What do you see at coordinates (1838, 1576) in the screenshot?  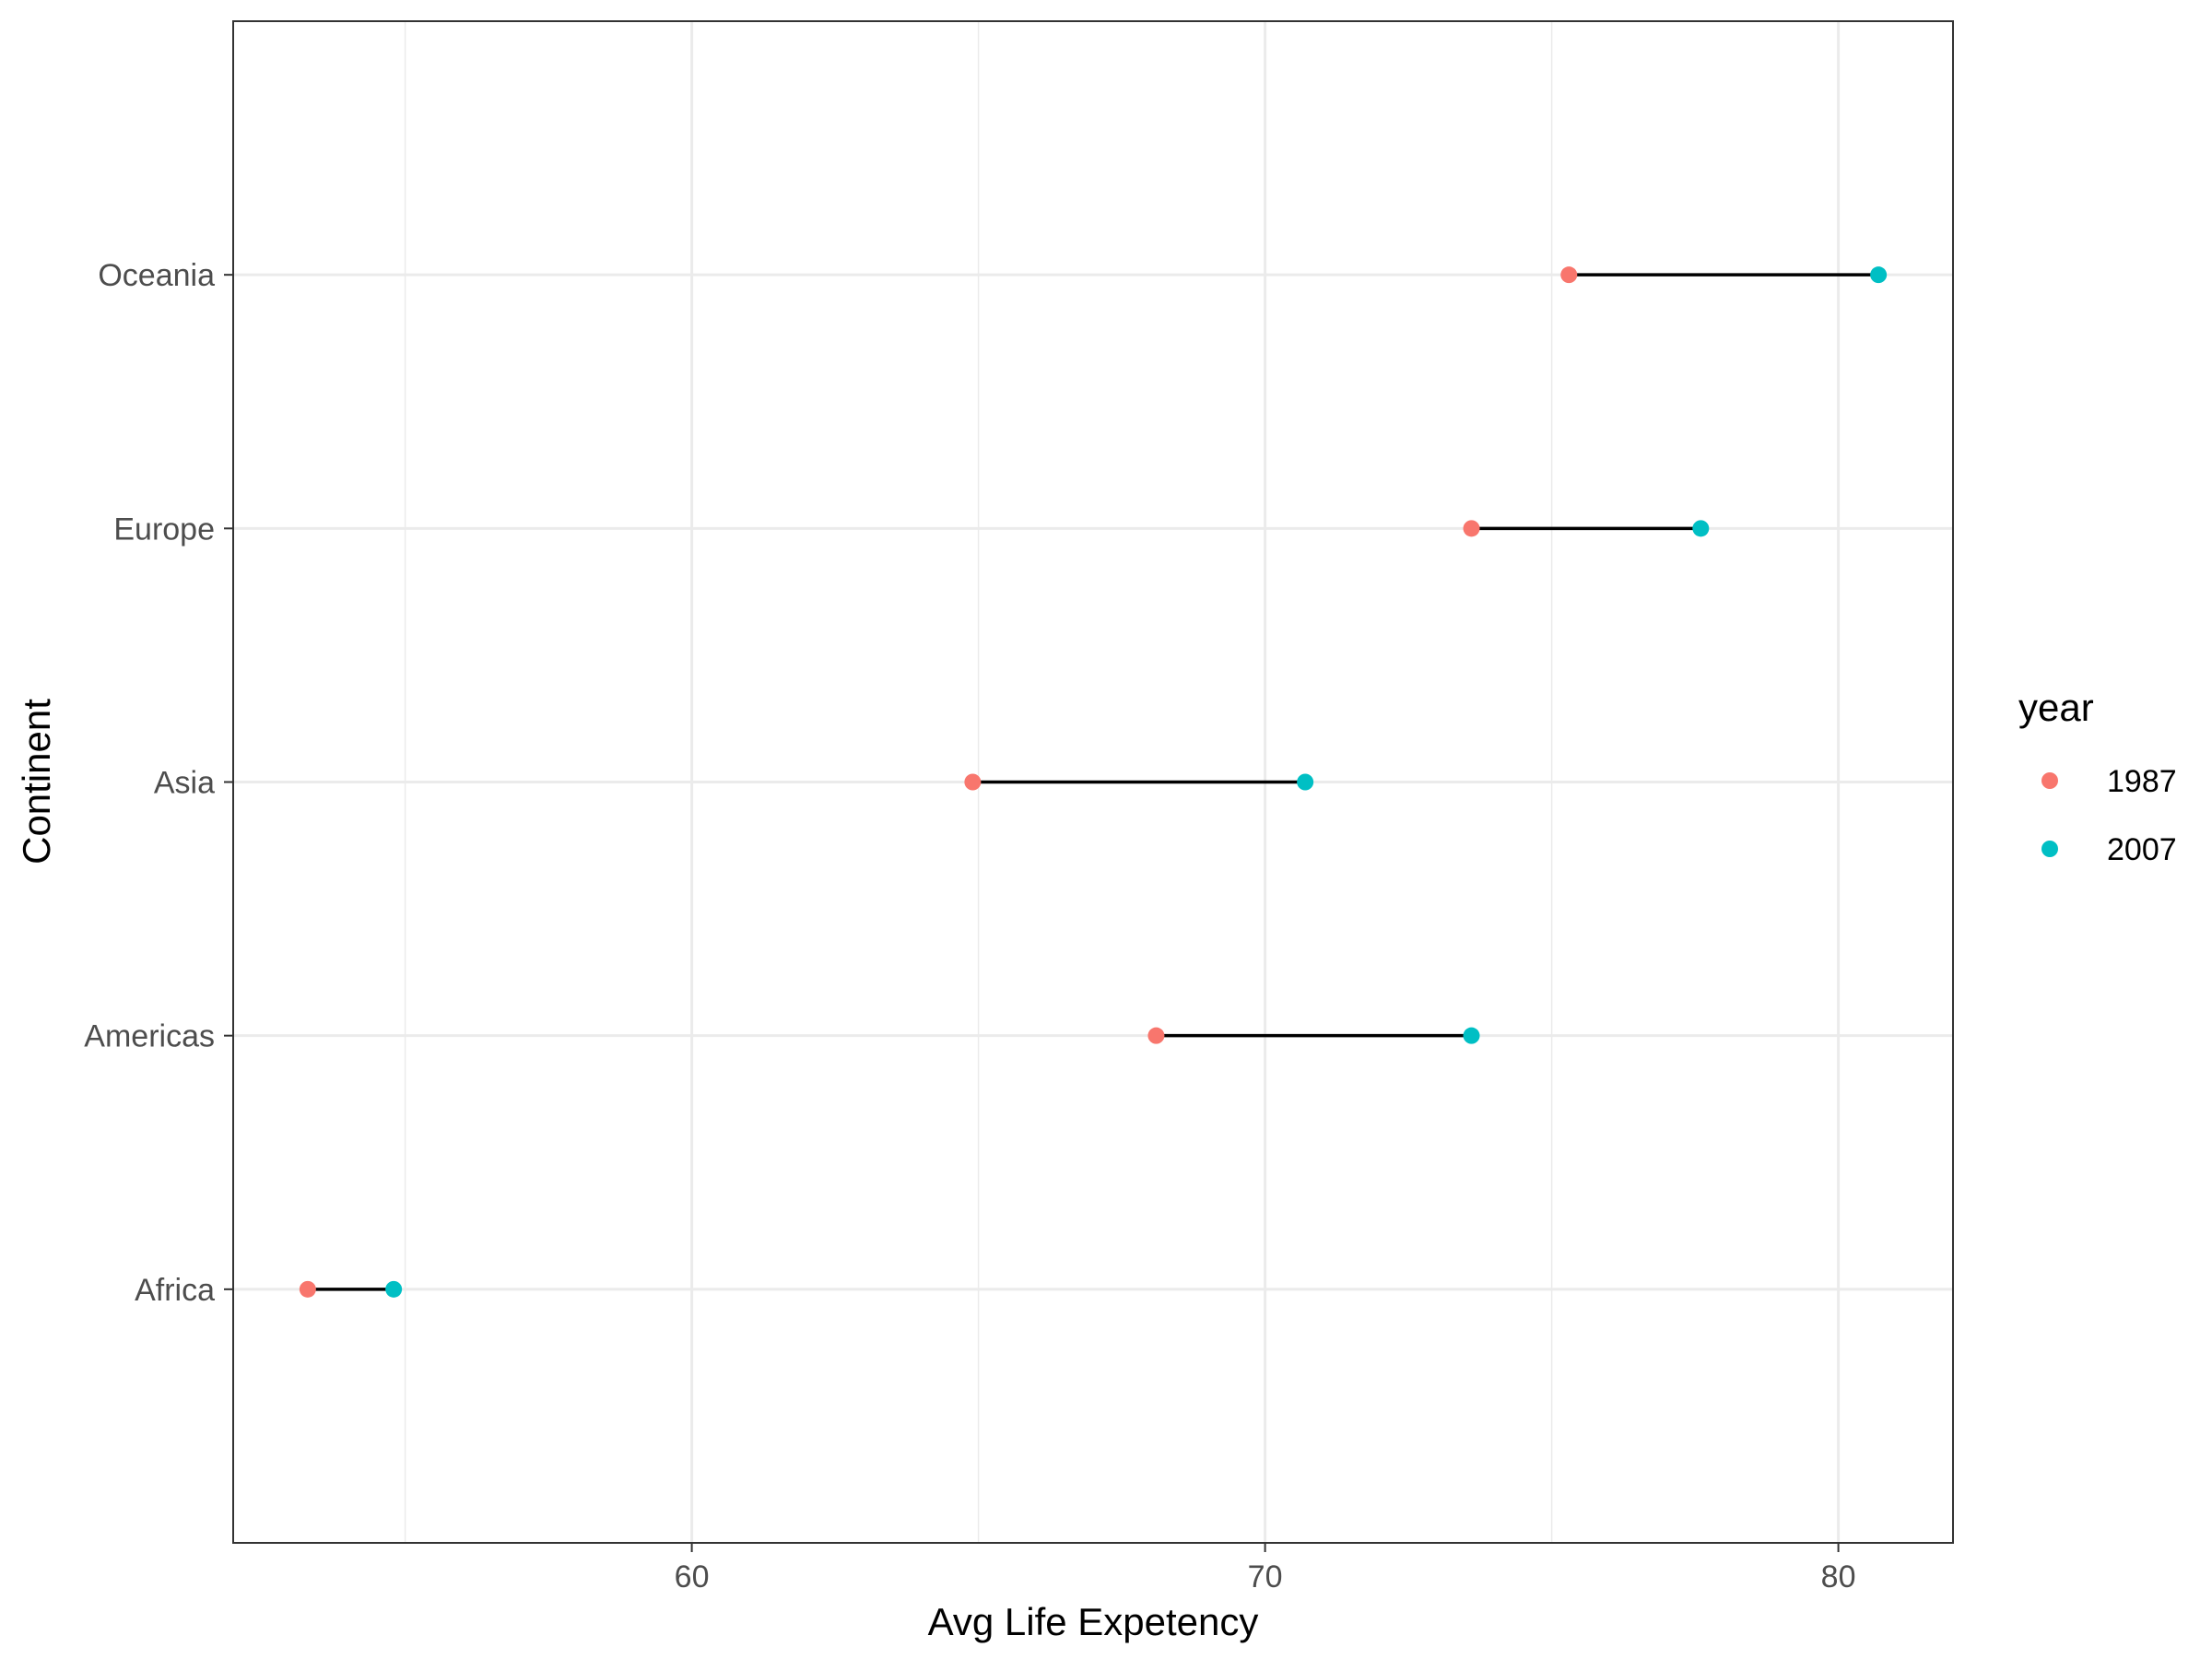 I see `x-tick-label: 80` at bounding box center [1838, 1576].